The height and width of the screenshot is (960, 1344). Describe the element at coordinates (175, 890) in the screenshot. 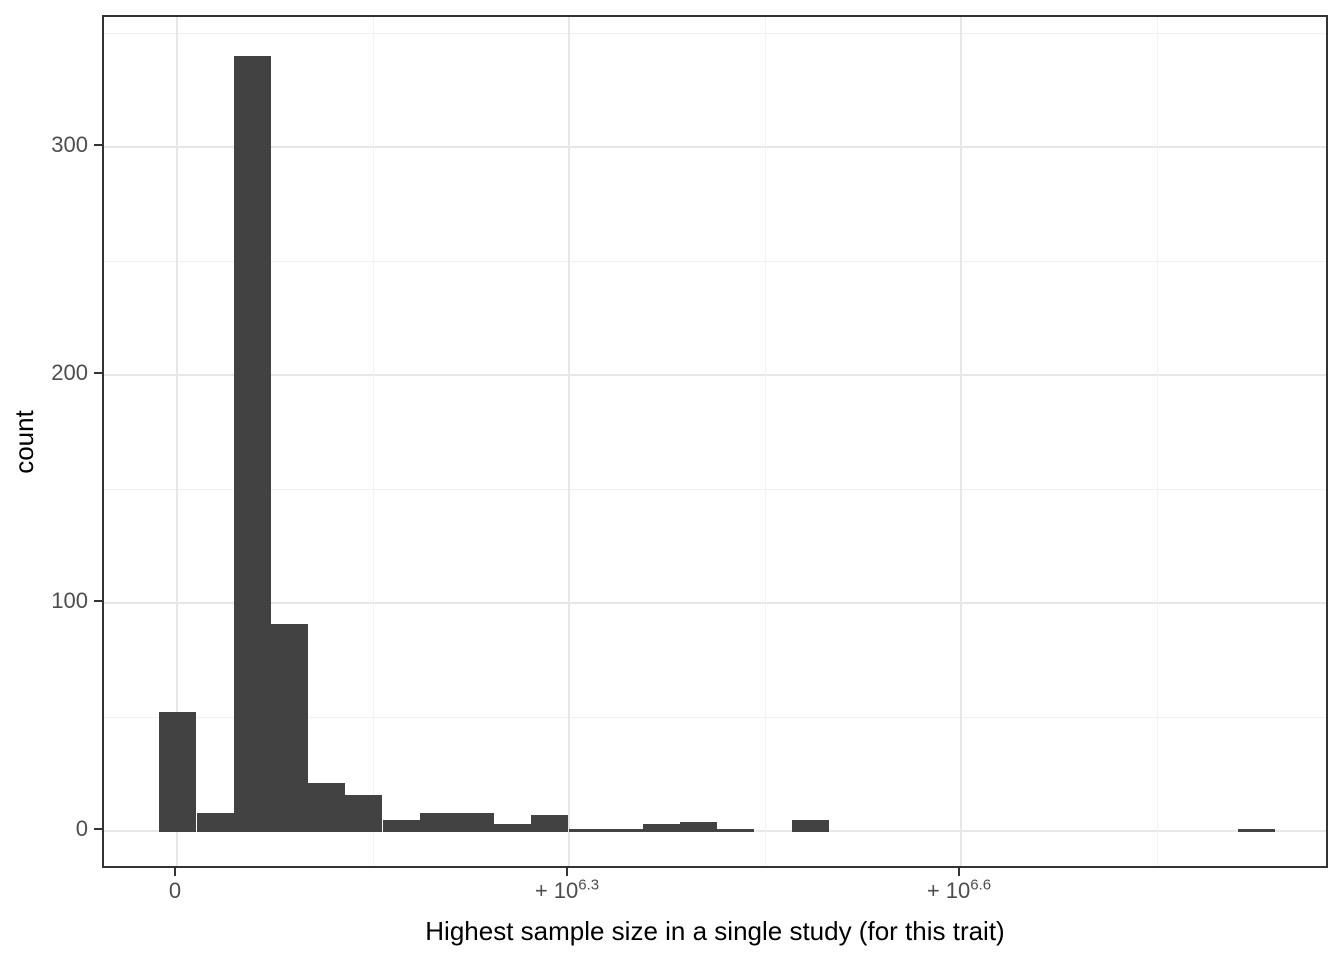

I see `x-axis-tick-label: 0` at that location.